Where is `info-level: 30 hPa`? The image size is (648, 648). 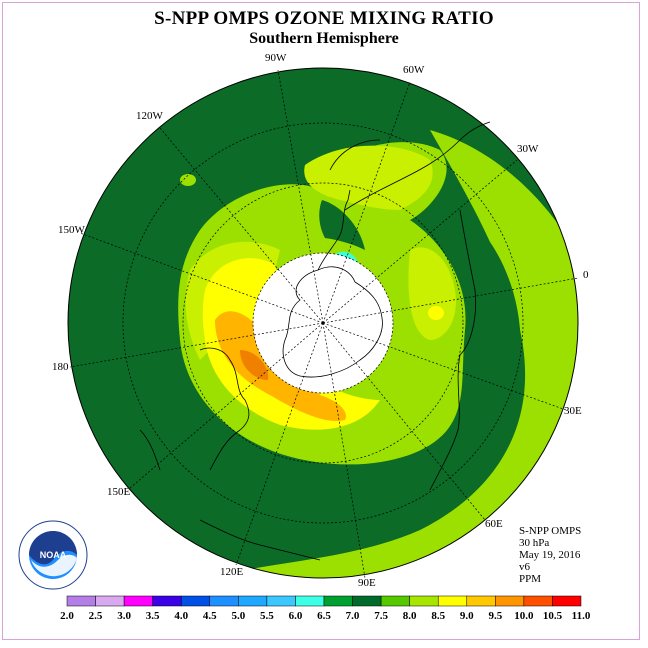
info-level: 30 hPa is located at coordinates (534, 543).